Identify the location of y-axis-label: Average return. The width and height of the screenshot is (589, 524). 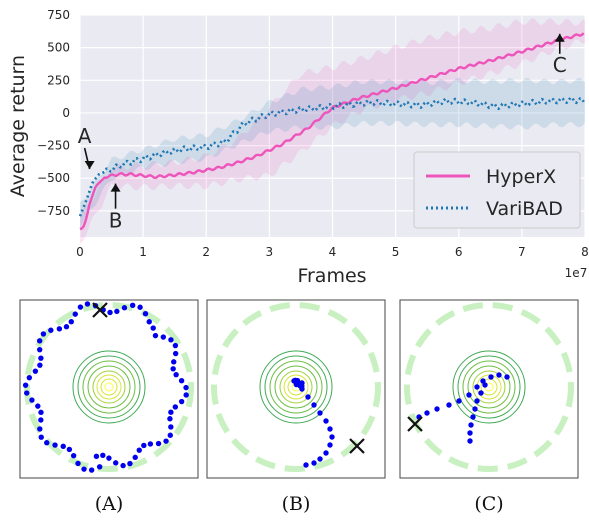
(18, 126).